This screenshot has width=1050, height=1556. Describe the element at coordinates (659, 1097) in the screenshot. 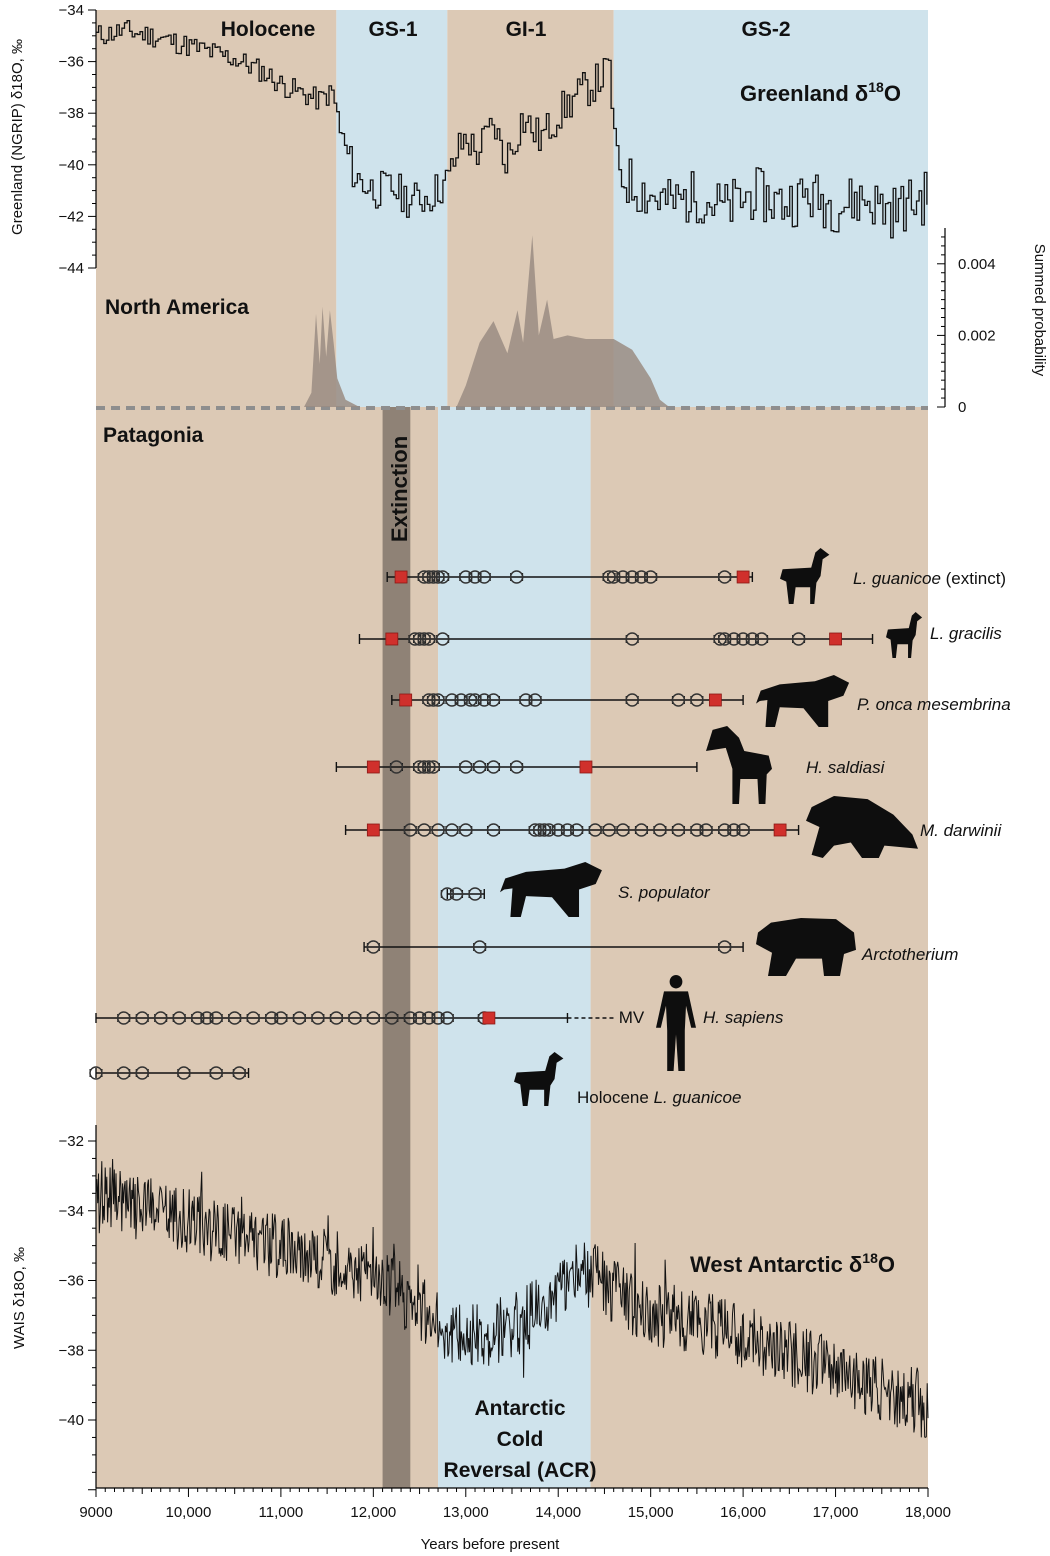

I see `species-label: Holocene L. guanicoe` at that location.